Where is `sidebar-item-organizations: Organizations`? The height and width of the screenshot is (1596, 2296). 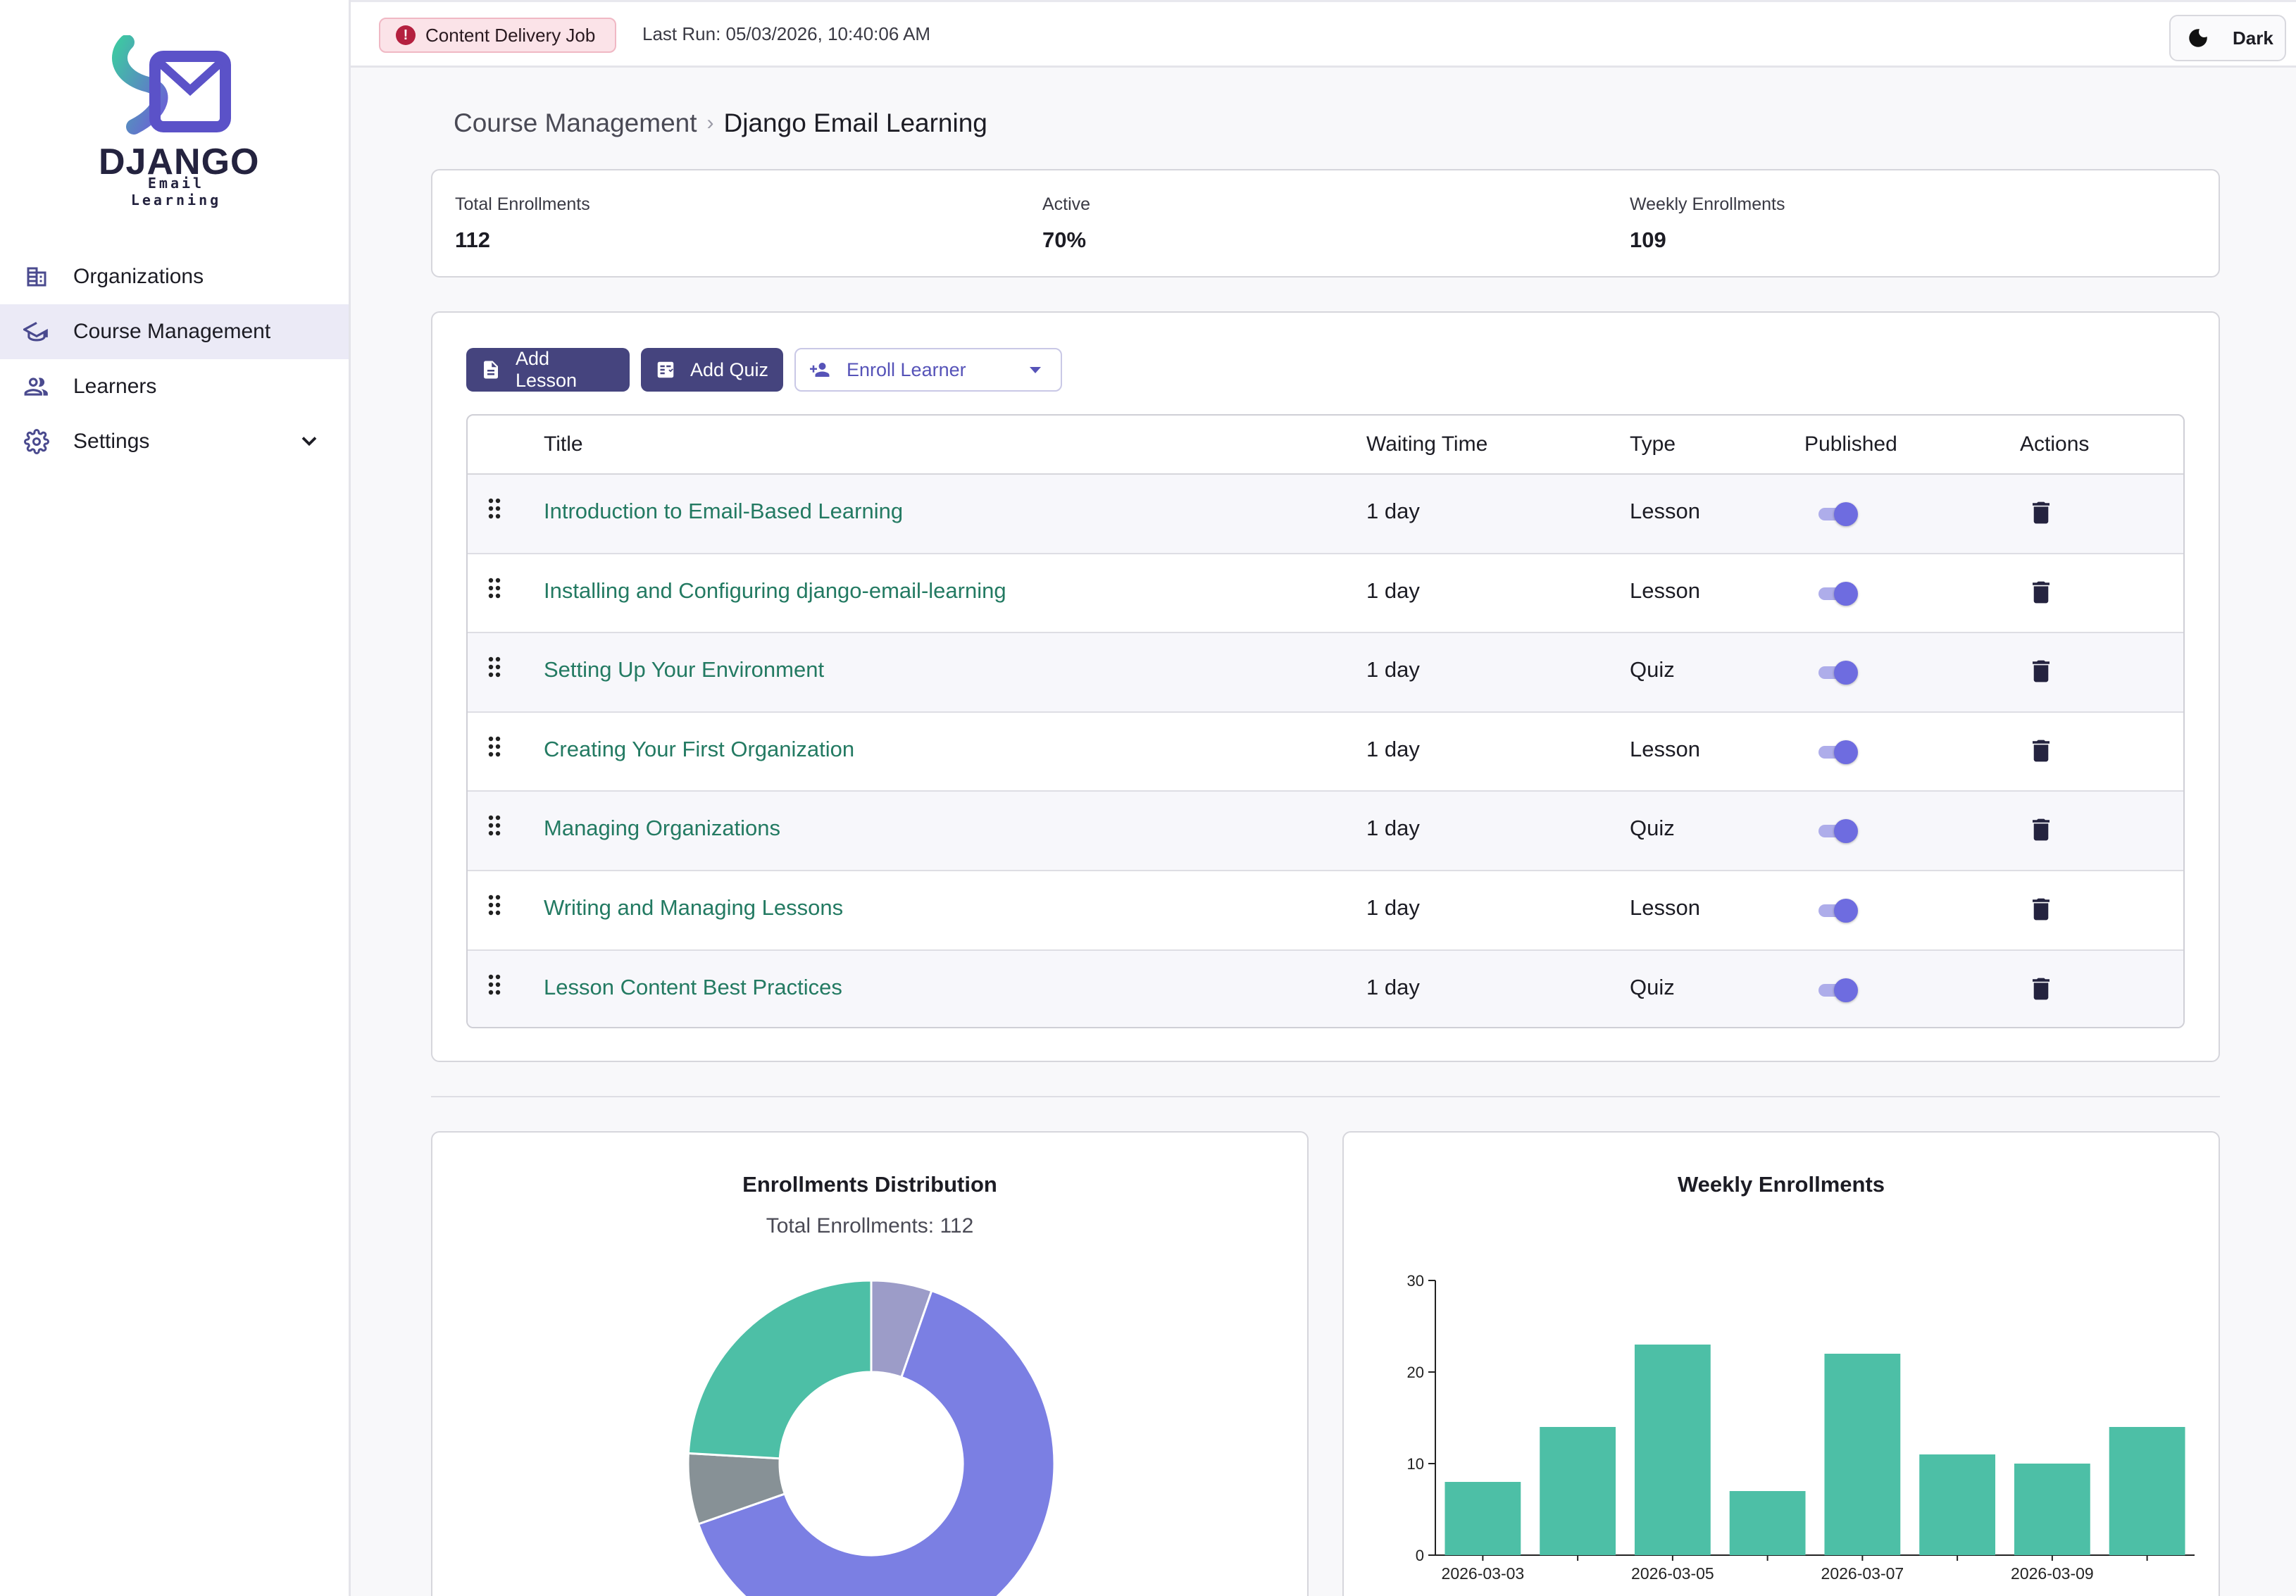 sidebar-item-organizations: Organizations is located at coordinates (174, 276).